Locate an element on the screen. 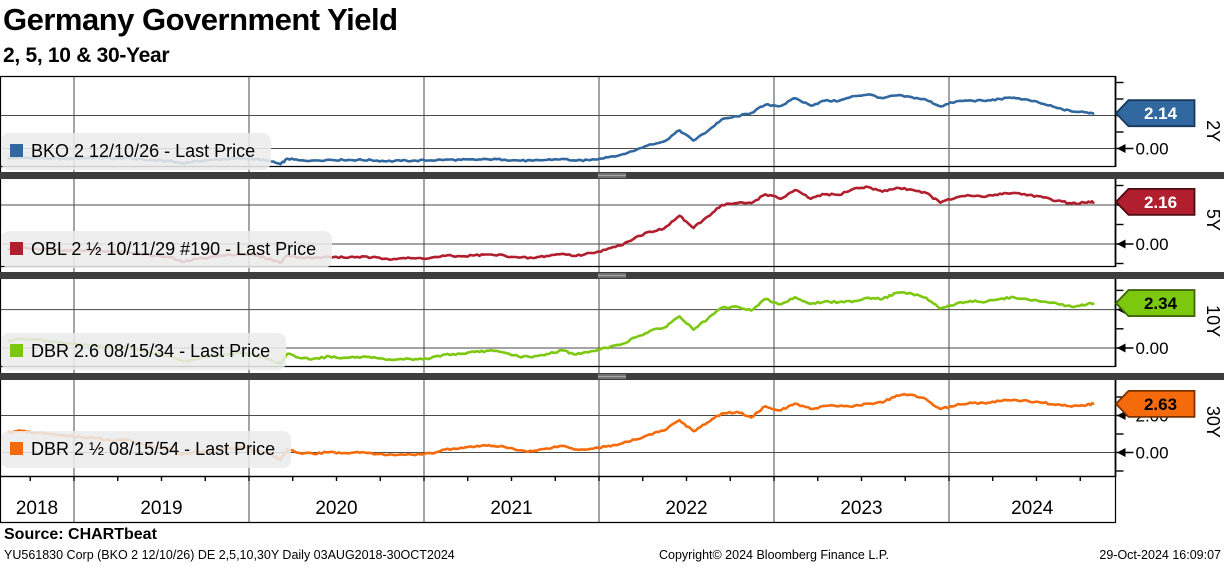 The image size is (1224, 566). tenor-label-30y: 30Y is located at coordinates (1213, 422).